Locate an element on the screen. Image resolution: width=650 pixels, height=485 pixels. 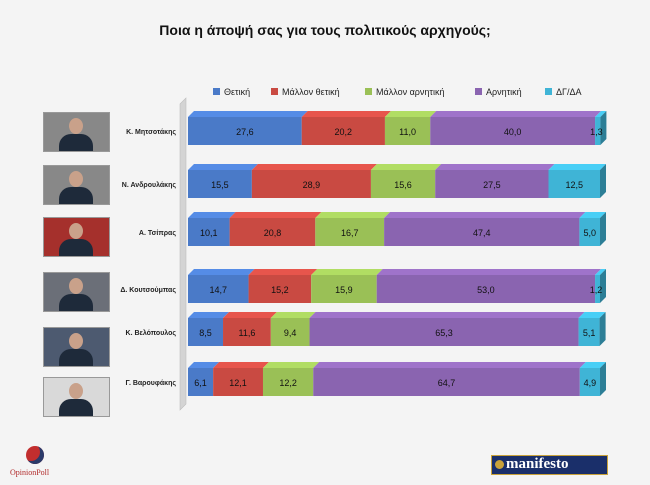
data-label: 11,6 is located at coordinates (246, 333).